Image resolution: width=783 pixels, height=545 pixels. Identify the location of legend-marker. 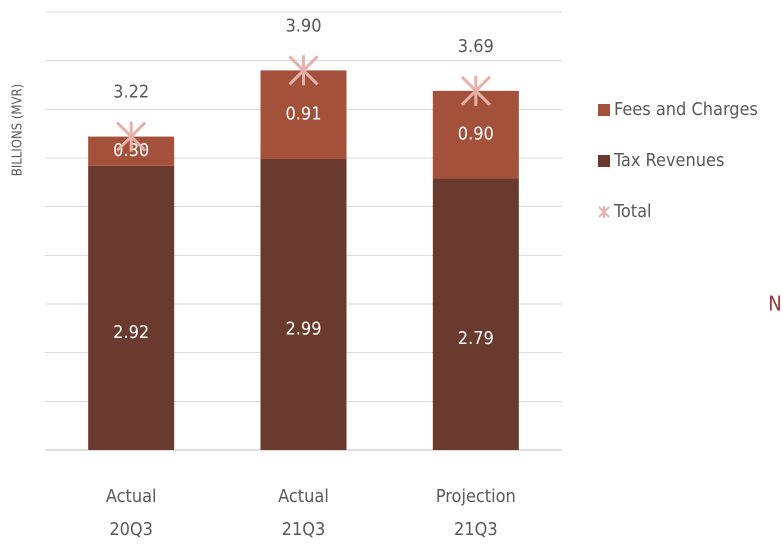
(604, 212).